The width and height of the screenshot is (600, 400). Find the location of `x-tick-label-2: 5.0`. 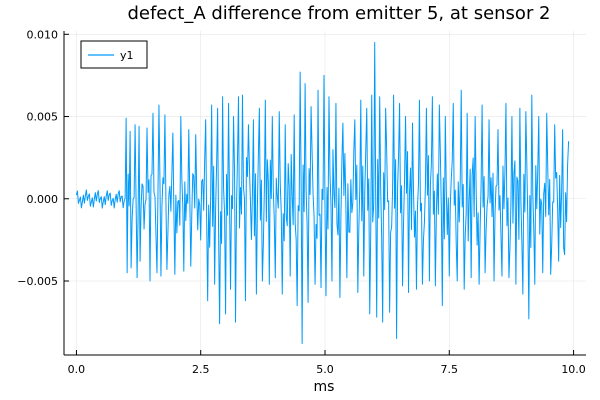

x-tick-label-2: 5.0 is located at coordinates (325, 369).